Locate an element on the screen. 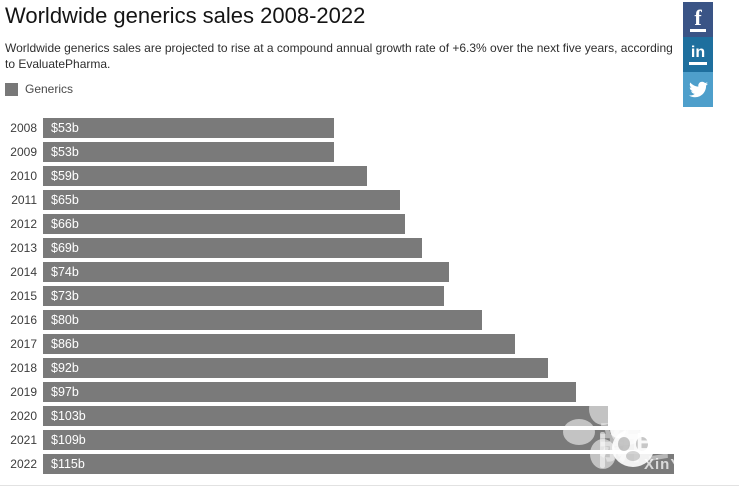  year-label-2014: 2014 is located at coordinates (23, 272).